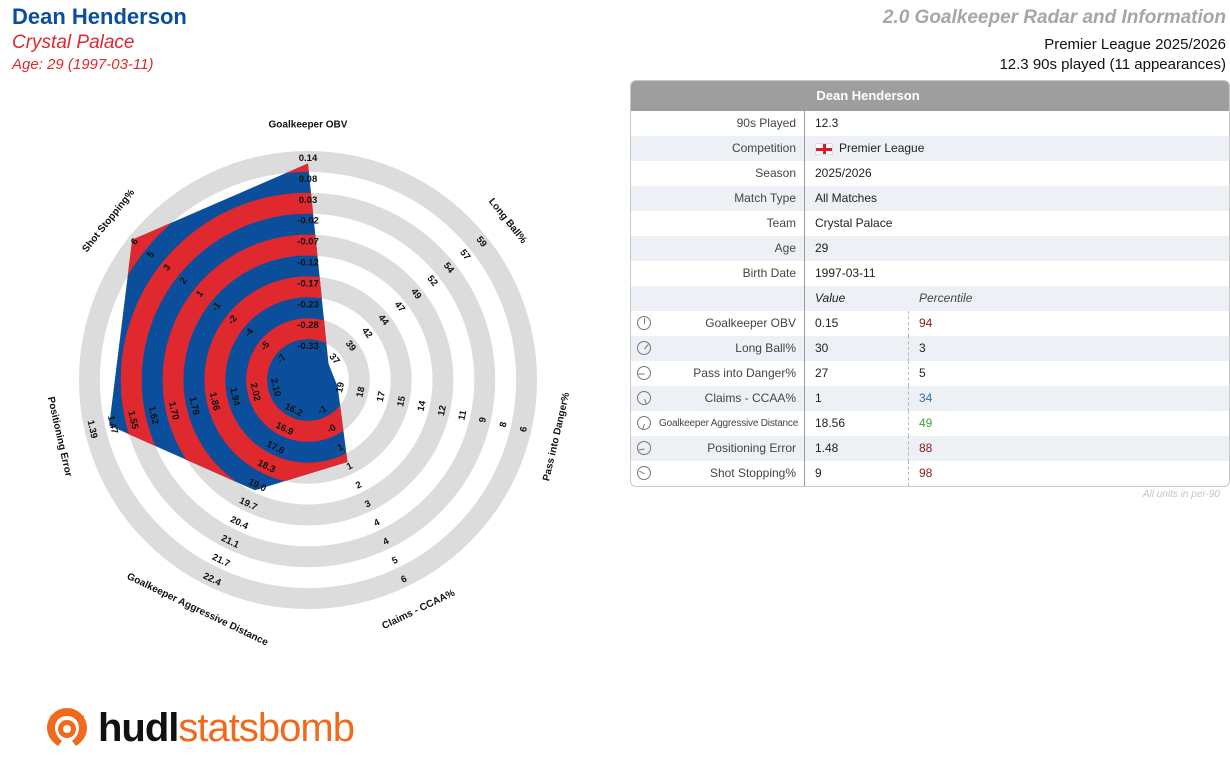 This screenshot has width=1230, height=780. Describe the element at coordinates (1181, 494) in the screenshot. I see `units-footnote: All units in per-90` at that location.